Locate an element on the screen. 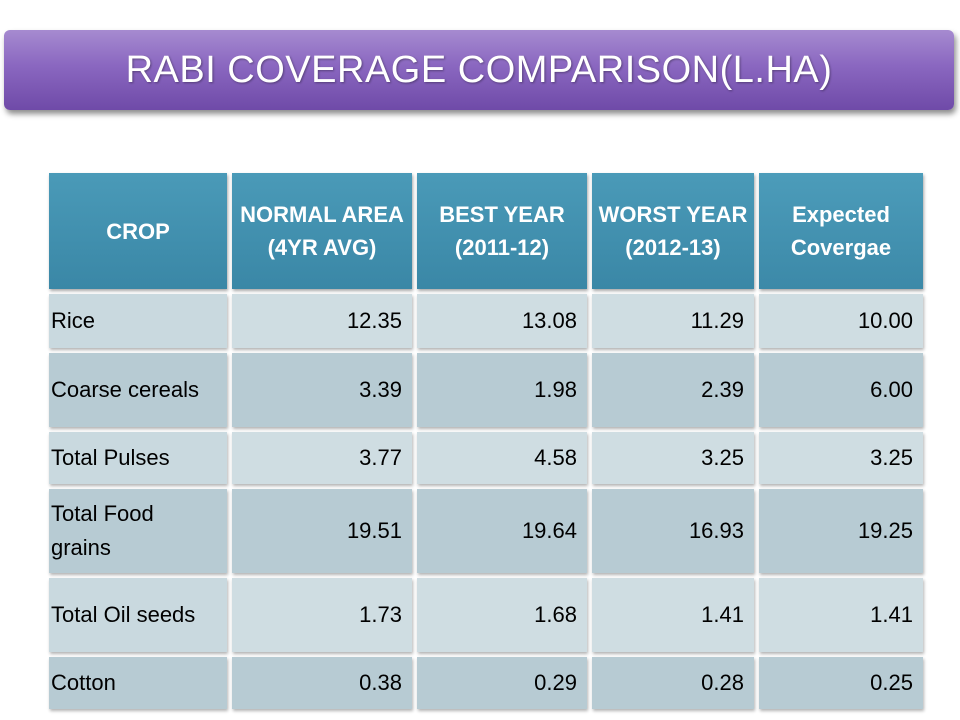 The width and height of the screenshot is (960, 720). cell-crop: Total Oil seeds is located at coordinates (138, 615).